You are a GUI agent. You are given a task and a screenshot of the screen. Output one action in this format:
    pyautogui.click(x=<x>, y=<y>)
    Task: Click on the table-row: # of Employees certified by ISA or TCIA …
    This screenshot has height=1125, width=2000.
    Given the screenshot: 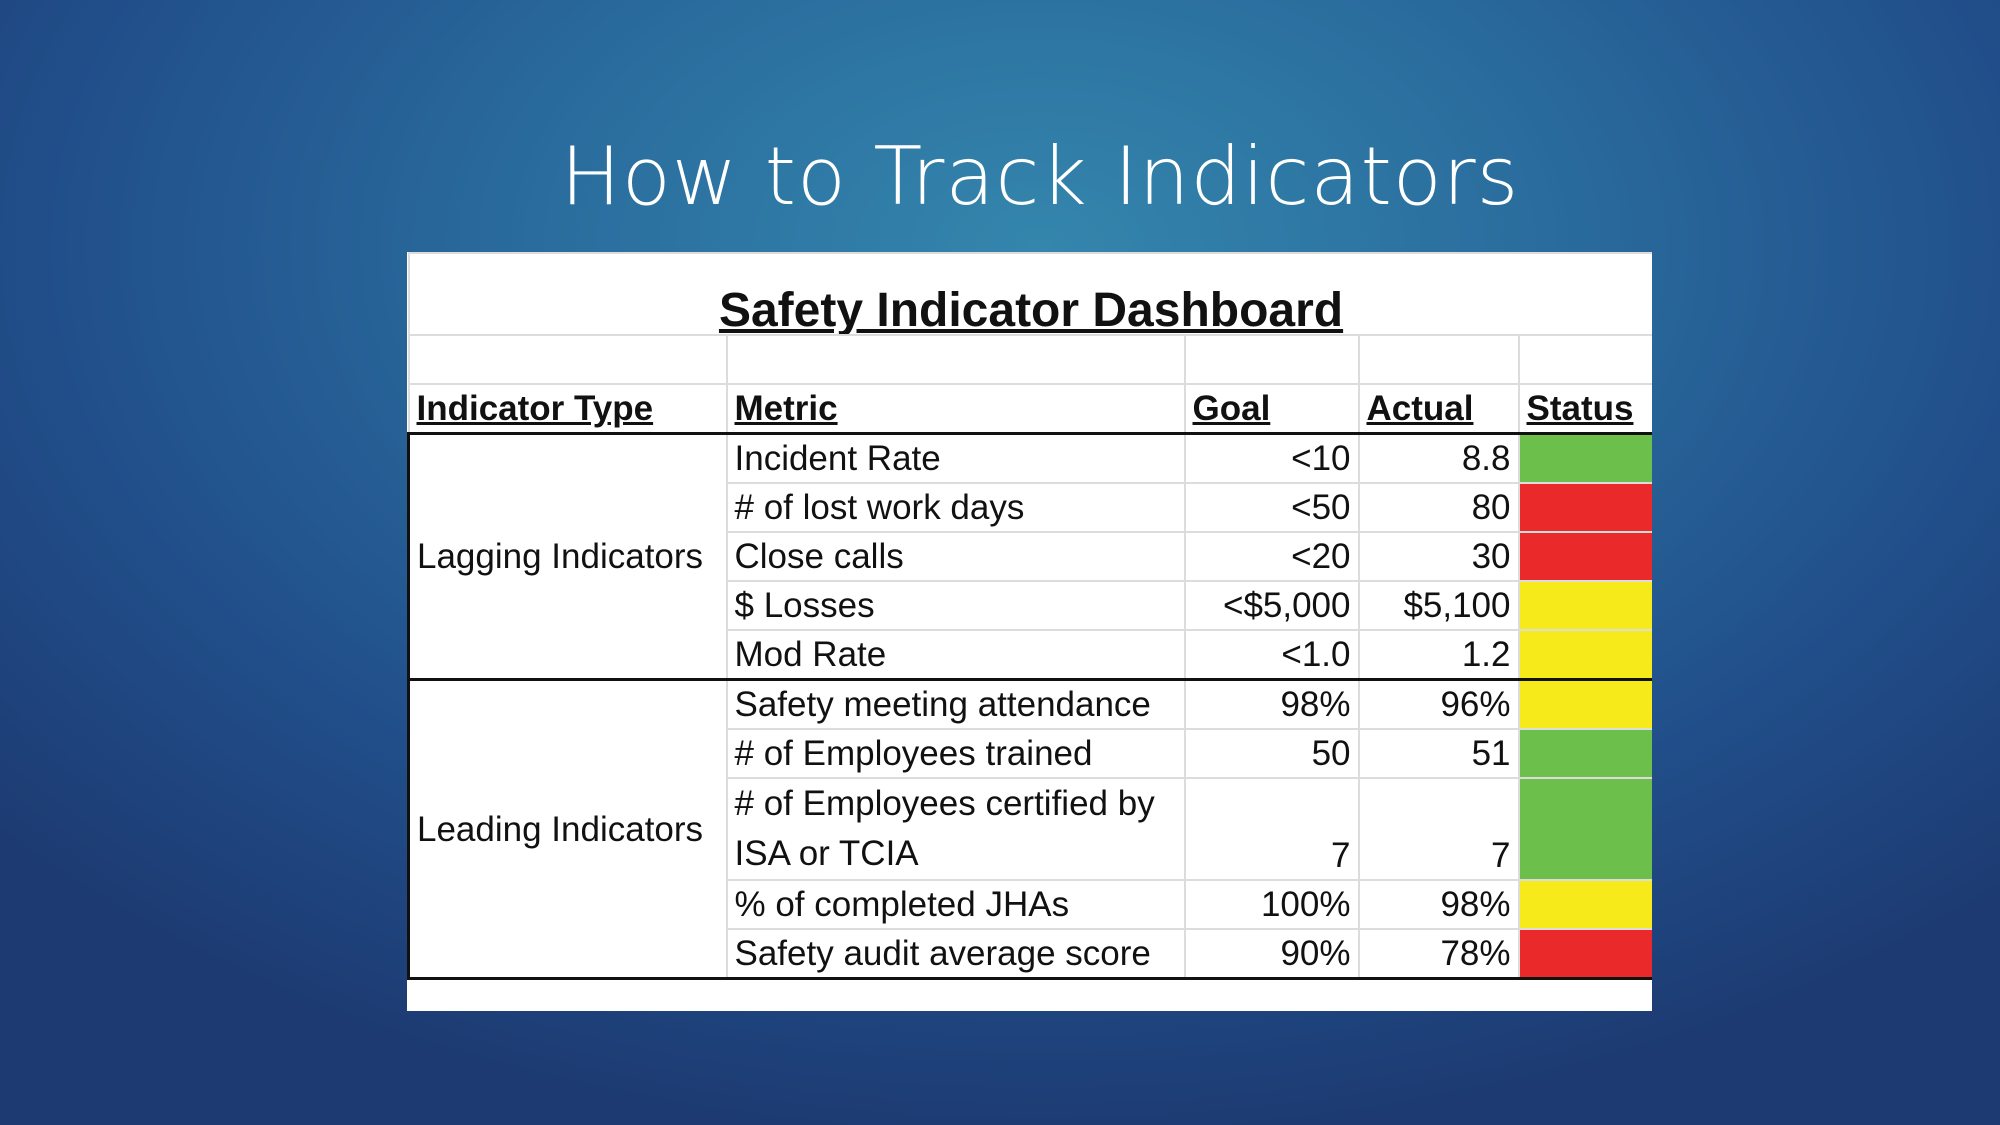 What is the action you would take?
    pyautogui.click(x=1030, y=829)
    